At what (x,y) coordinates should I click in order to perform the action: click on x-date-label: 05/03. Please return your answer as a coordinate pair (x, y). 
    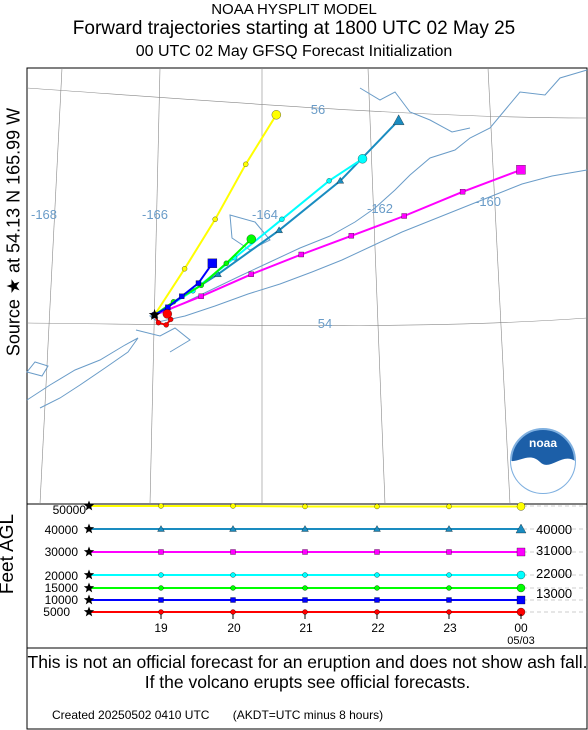
    Looking at the image, I should click on (521, 641).